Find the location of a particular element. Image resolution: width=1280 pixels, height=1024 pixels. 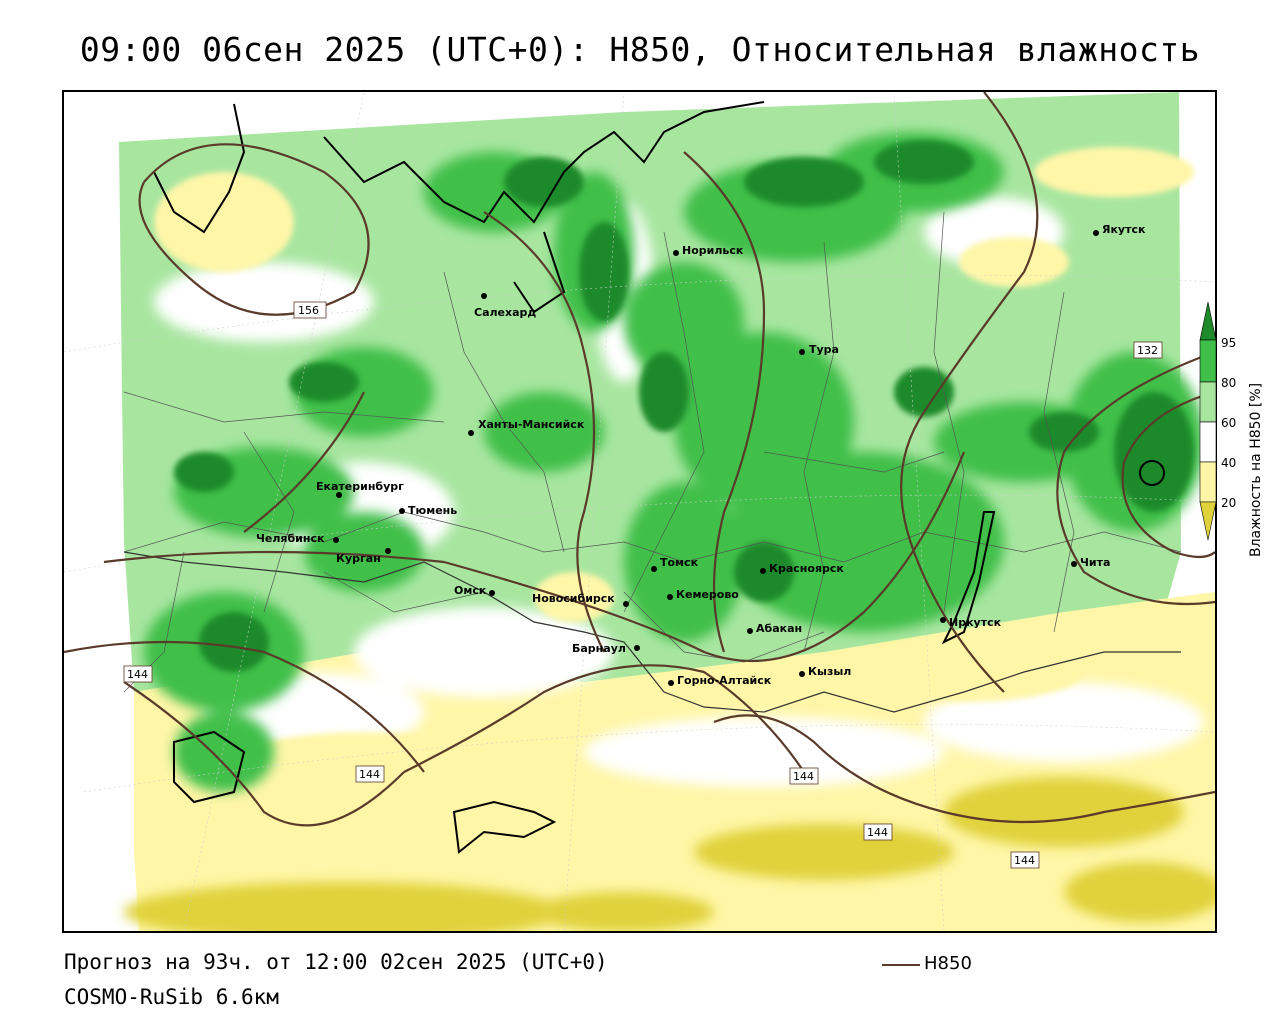

isoline-legend-swatch is located at coordinates (901, 965).